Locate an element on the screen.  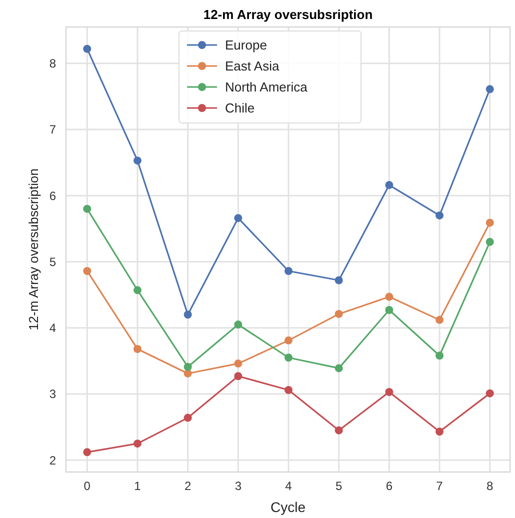
x-tick-label: 8 is located at coordinates (490, 486).